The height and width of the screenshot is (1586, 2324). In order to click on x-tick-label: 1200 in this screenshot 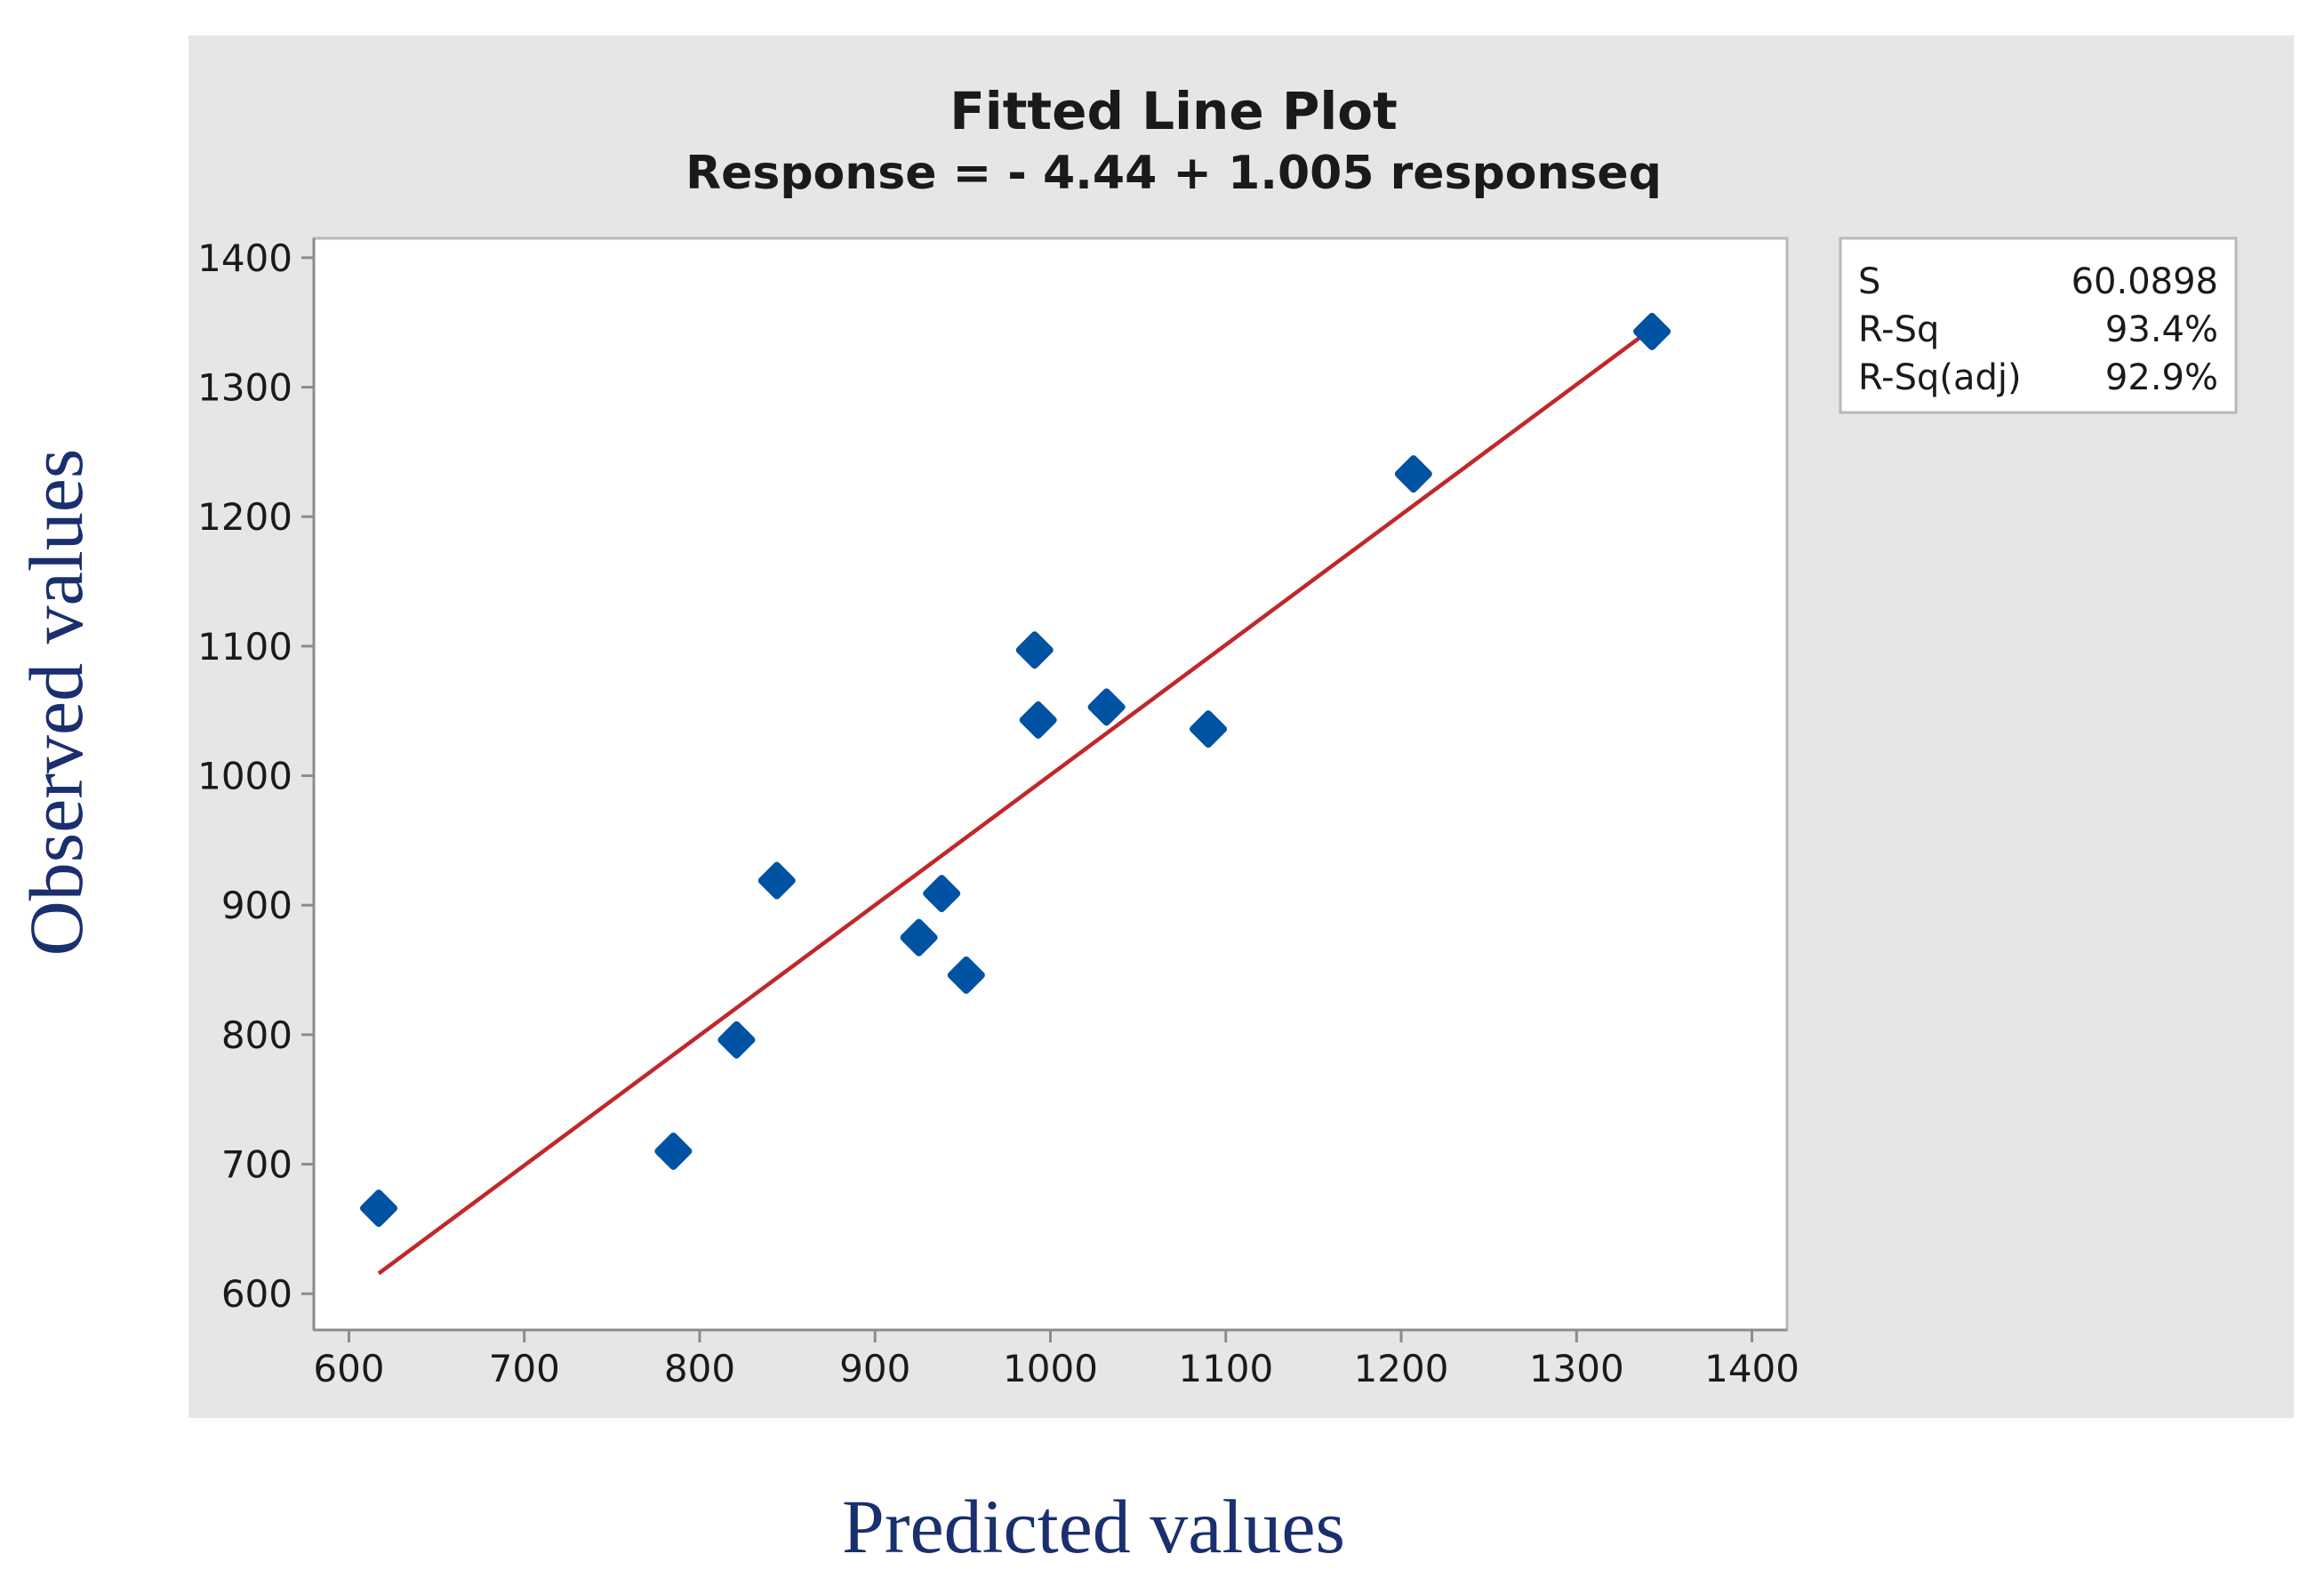, I will do `click(1401, 1368)`.